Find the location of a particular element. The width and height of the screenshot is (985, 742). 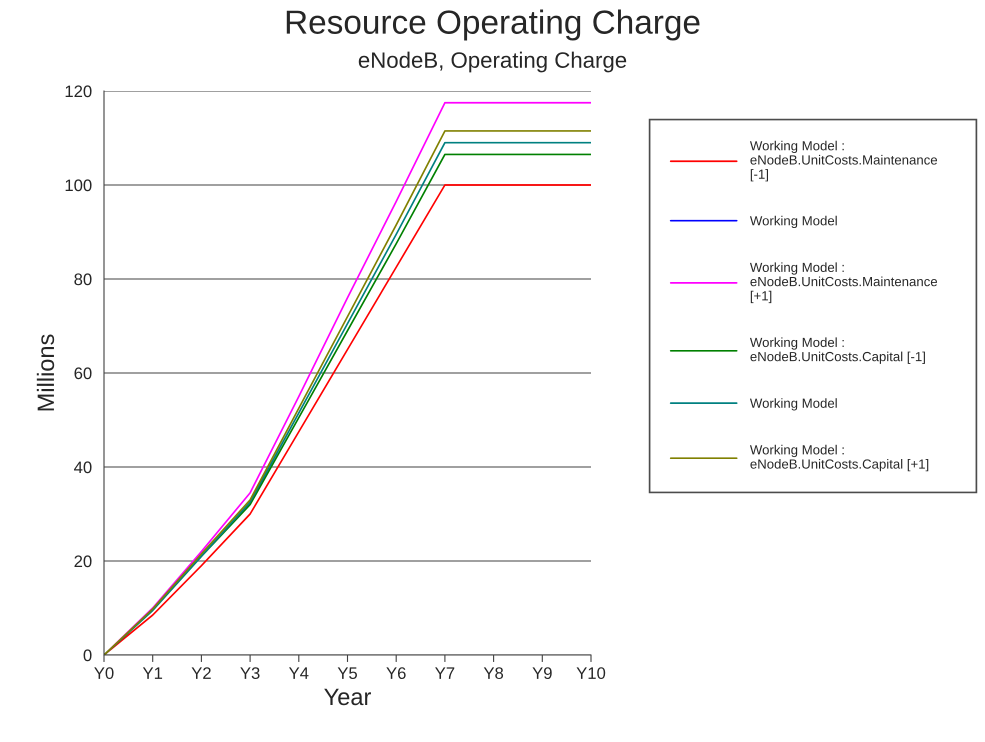

x-tick-label: Y9 is located at coordinates (542, 673).